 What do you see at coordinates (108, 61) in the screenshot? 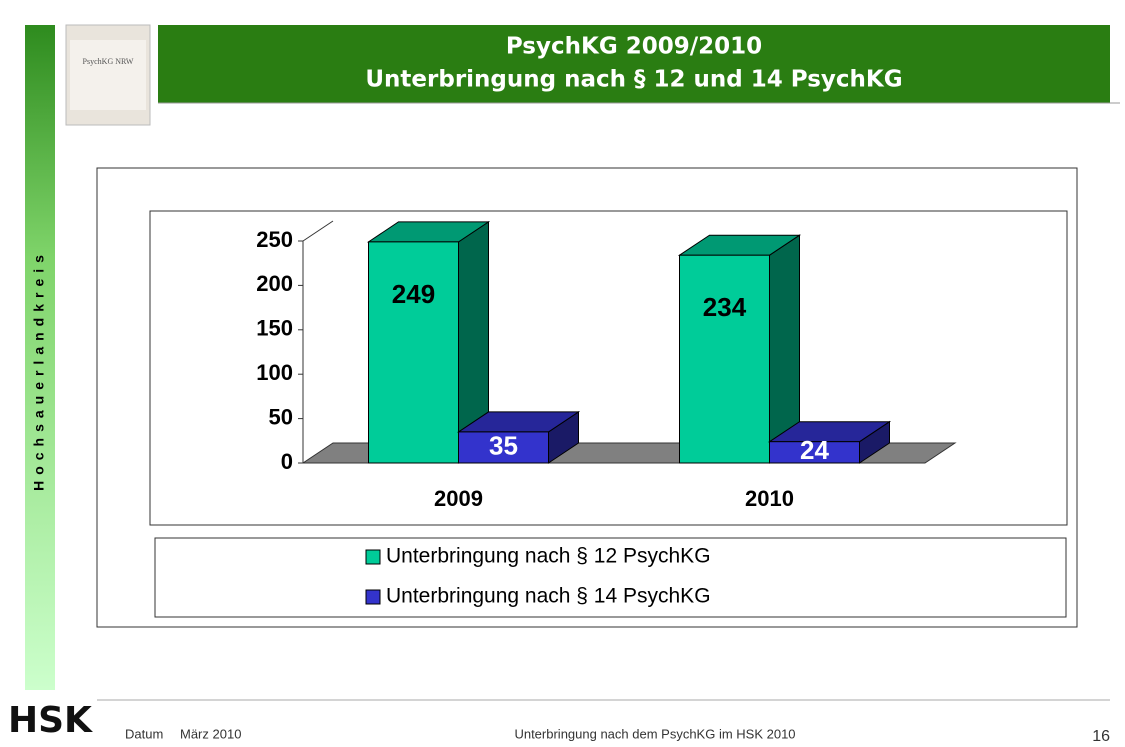
I see `book-title: PsychKG NRW` at bounding box center [108, 61].